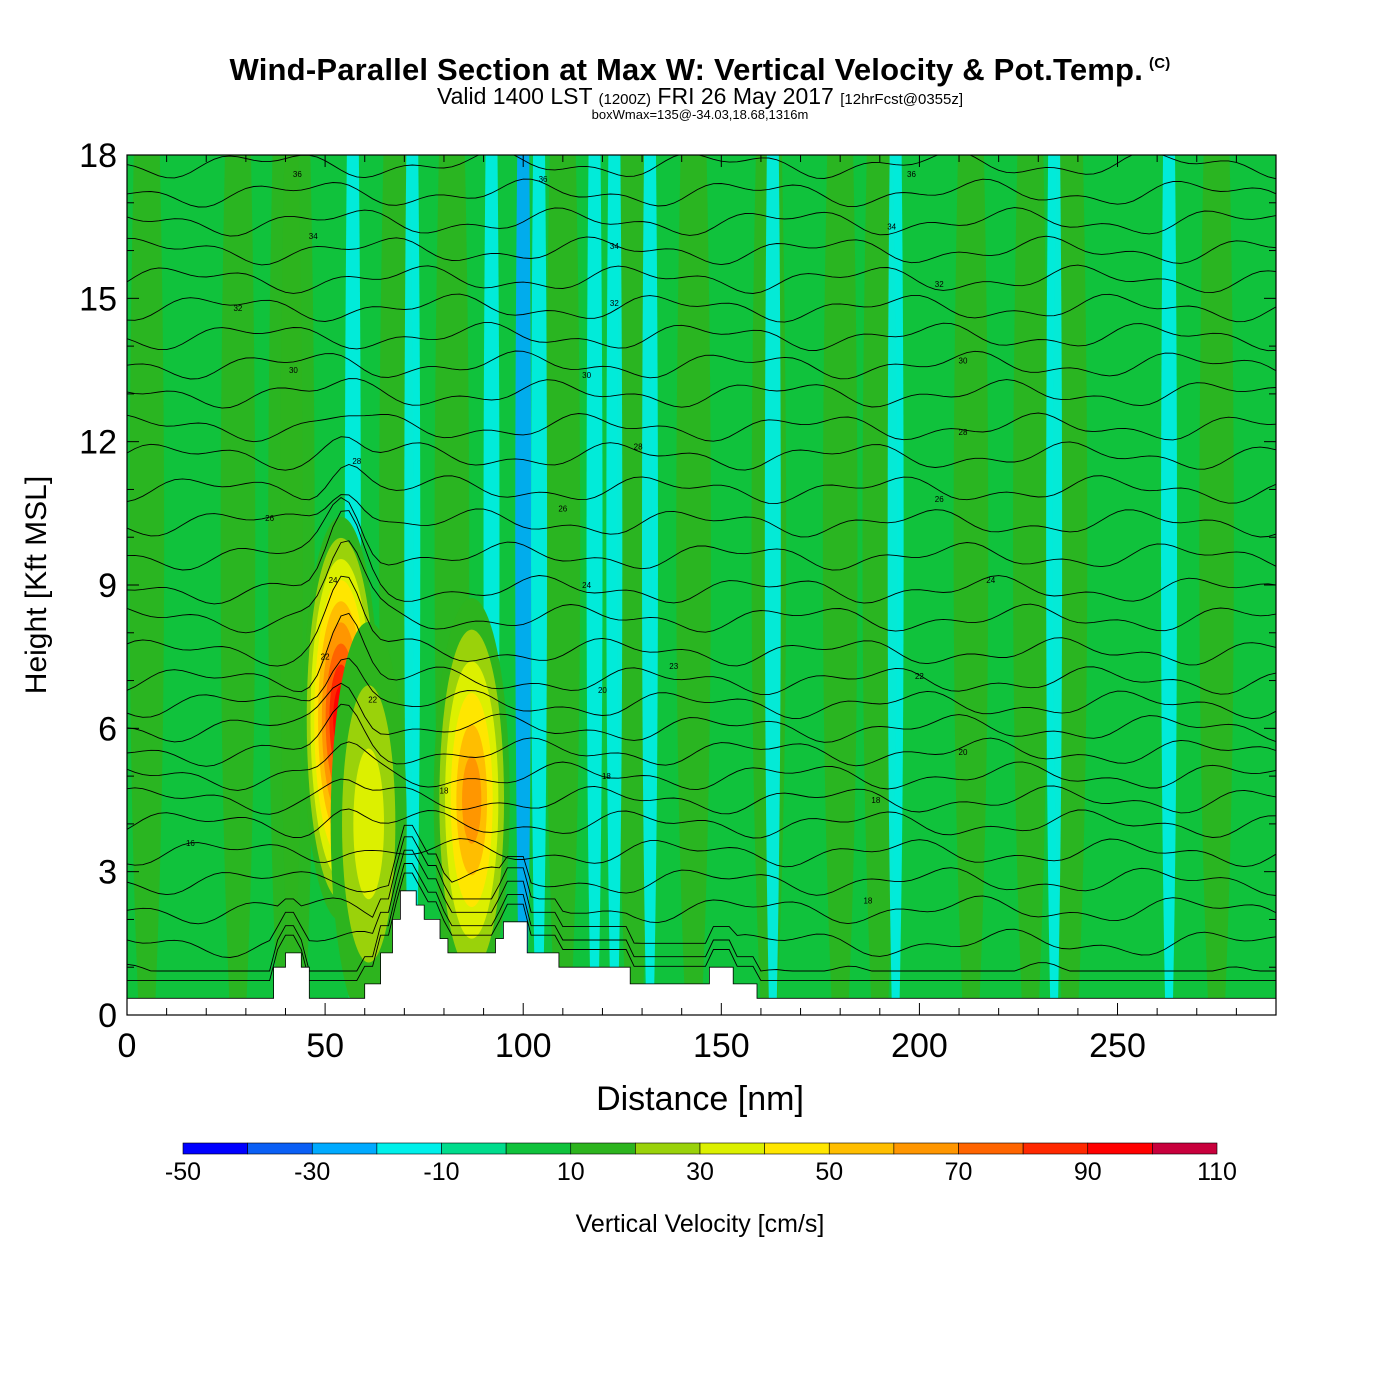 The width and height of the screenshot is (1400, 1400). Describe the element at coordinates (1217, 1172) in the screenshot. I see `colorbar-tick-label-8: 110` at that location.